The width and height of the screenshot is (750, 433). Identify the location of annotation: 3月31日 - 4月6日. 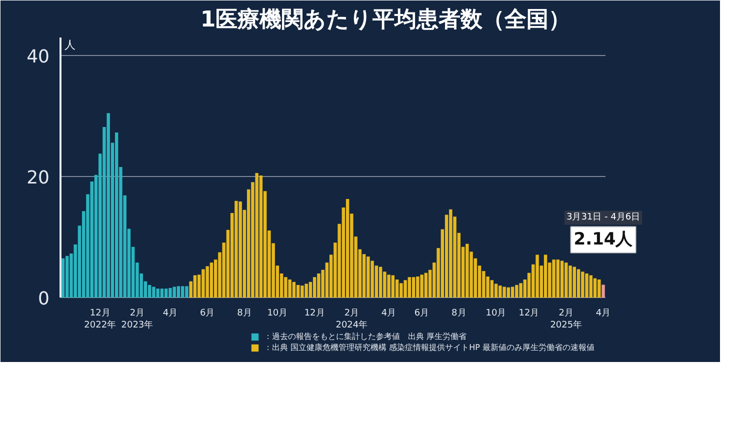
(603, 217).